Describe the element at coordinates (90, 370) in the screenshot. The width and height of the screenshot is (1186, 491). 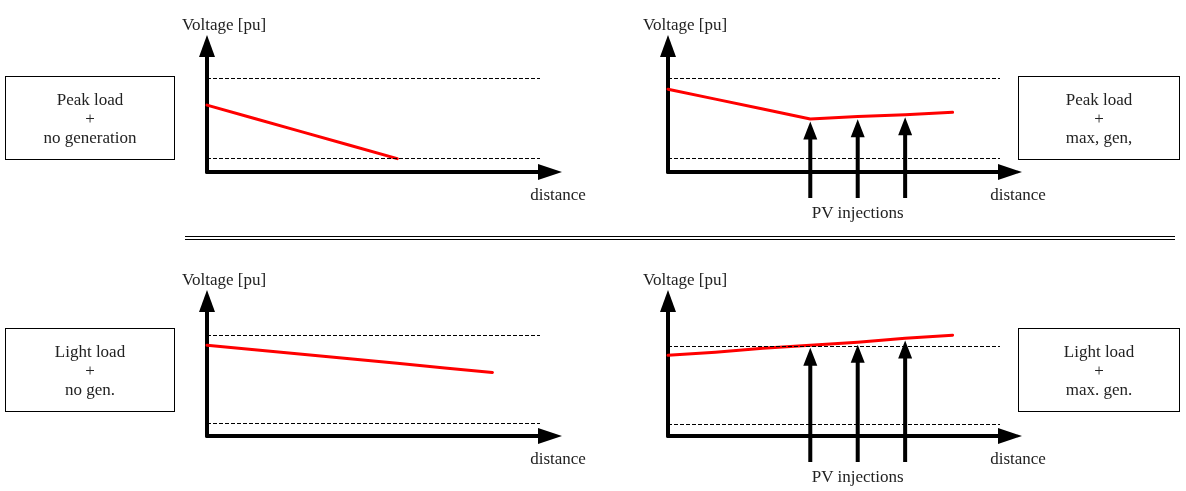
I see `text-box: Light load + no gen.` at that location.